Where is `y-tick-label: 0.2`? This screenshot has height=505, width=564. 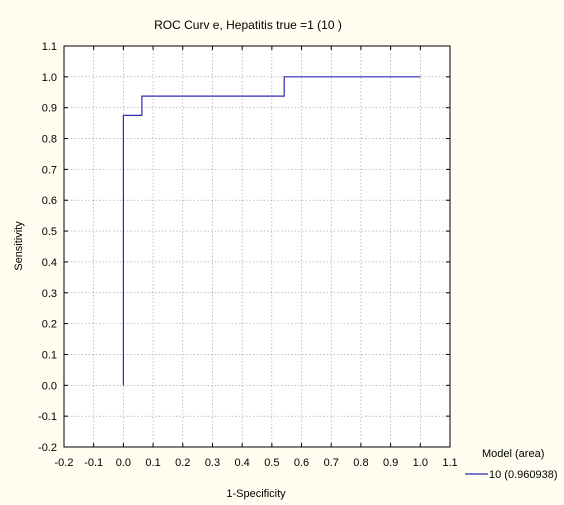 y-tick-label: 0.2 is located at coordinates (49, 325).